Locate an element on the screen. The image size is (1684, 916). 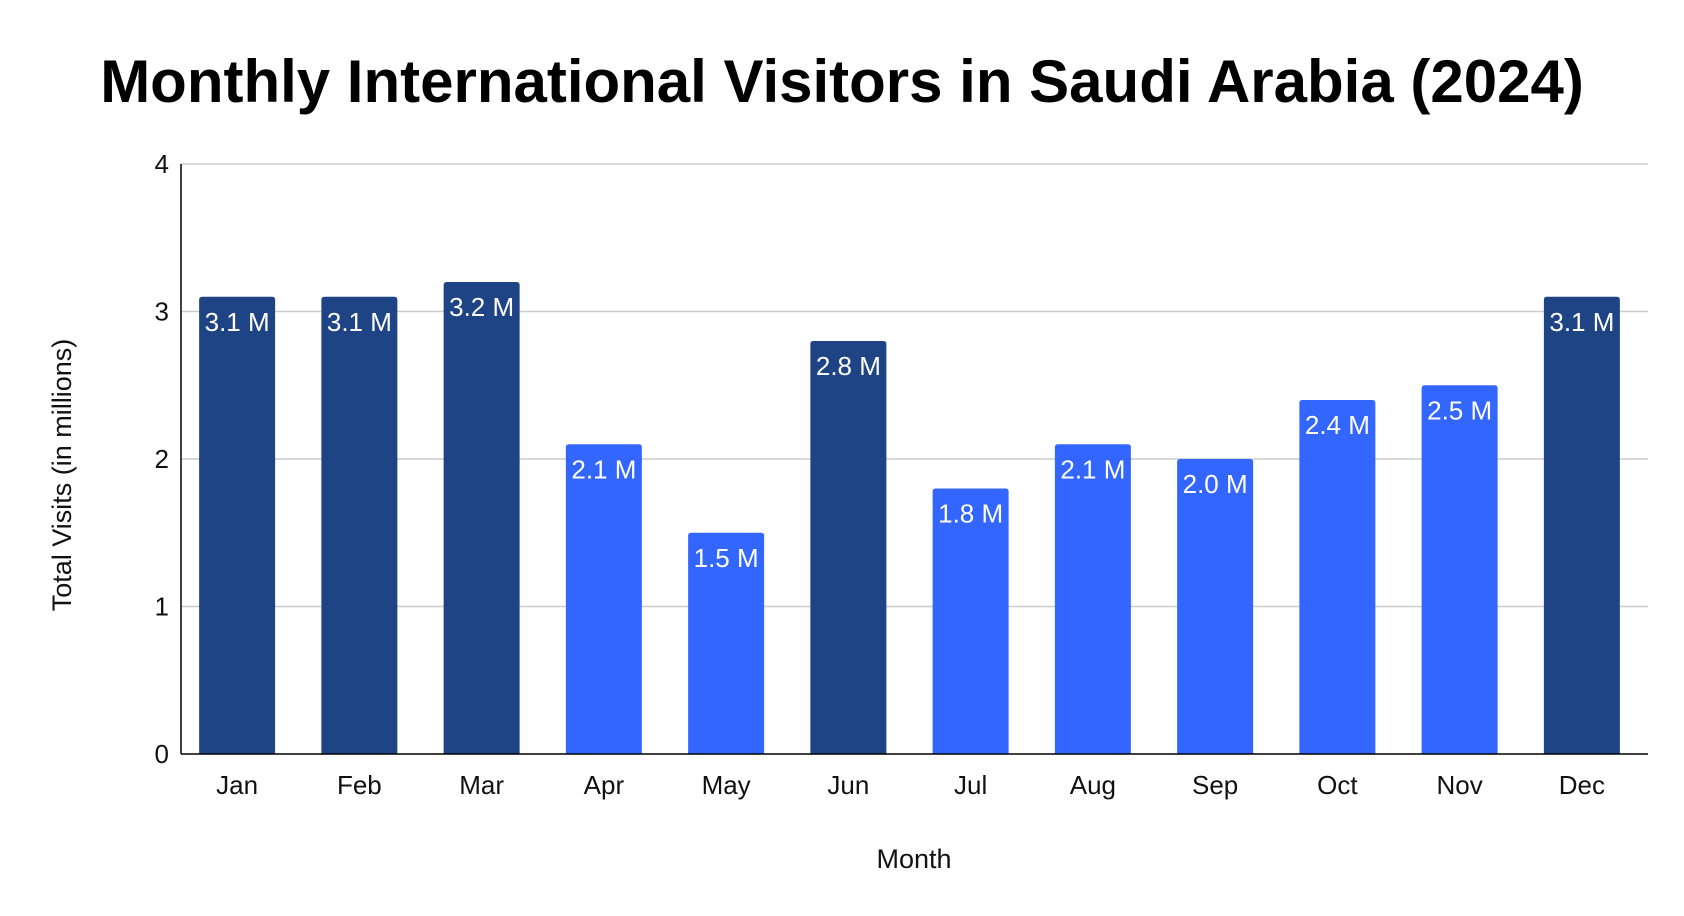
bar-dec is located at coordinates (1581, 525).